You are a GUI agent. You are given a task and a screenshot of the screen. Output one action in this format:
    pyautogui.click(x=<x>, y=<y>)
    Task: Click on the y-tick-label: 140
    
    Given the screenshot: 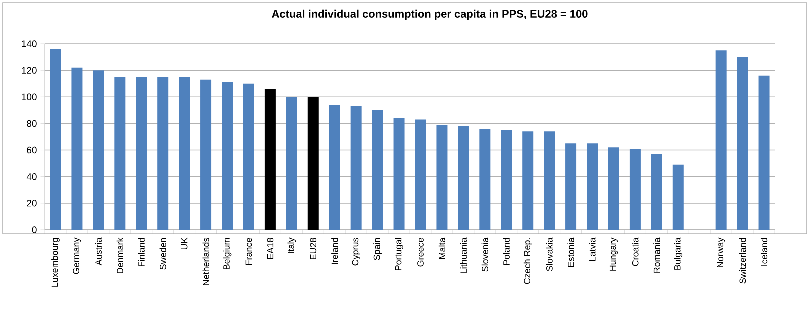 What is the action you would take?
    pyautogui.click(x=29, y=44)
    